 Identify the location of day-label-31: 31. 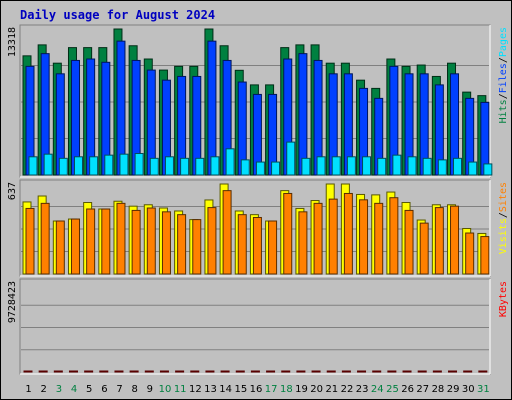
(483, 389).